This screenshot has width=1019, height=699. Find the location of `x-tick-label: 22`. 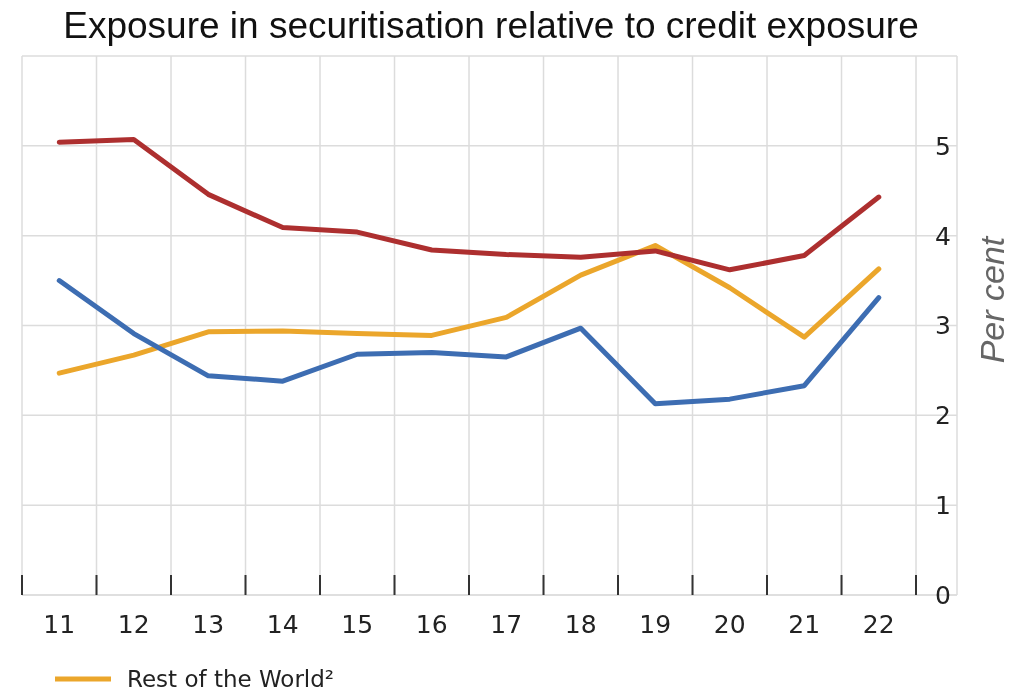

x-tick-label: 22 is located at coordinates (878, 624).